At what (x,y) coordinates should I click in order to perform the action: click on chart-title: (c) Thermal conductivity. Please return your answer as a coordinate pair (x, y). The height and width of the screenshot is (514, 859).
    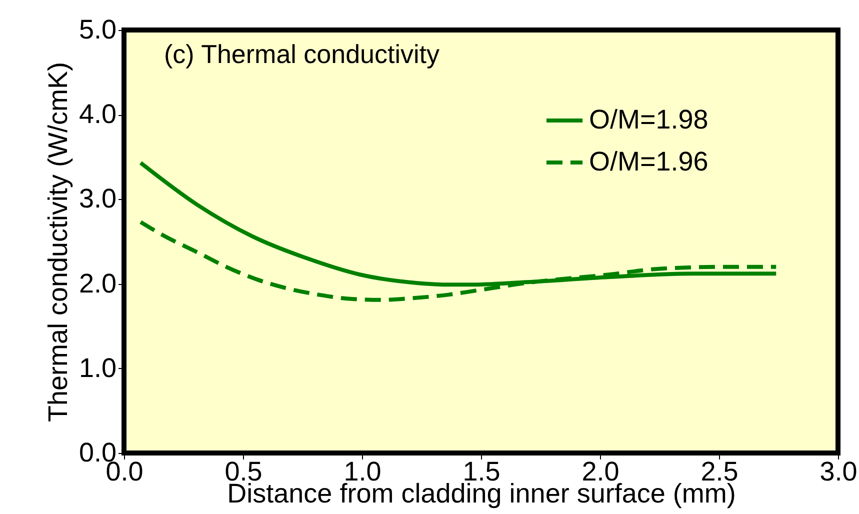
    Looking at the image, I should click on (302, 54).